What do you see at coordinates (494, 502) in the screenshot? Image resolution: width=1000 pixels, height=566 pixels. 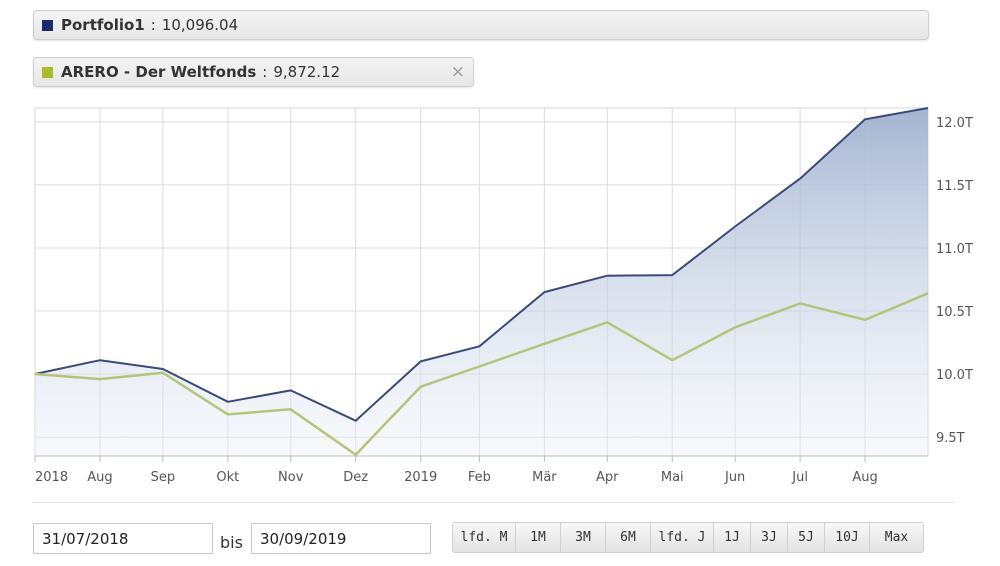 I see `divider` at bounding box center [494, 502].